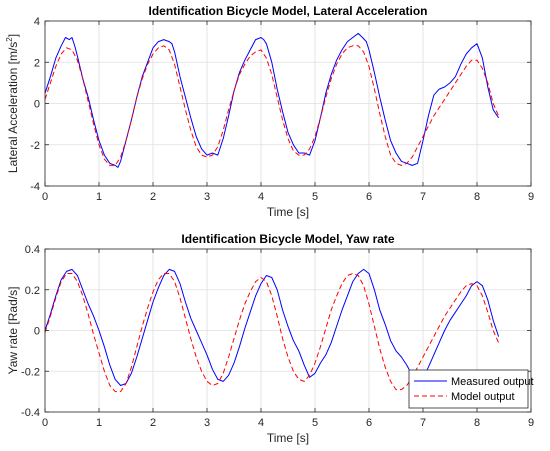  Describe the element at coordinates (37, 22) in the screenshot. I see `y-tick-label: 4` at that location.